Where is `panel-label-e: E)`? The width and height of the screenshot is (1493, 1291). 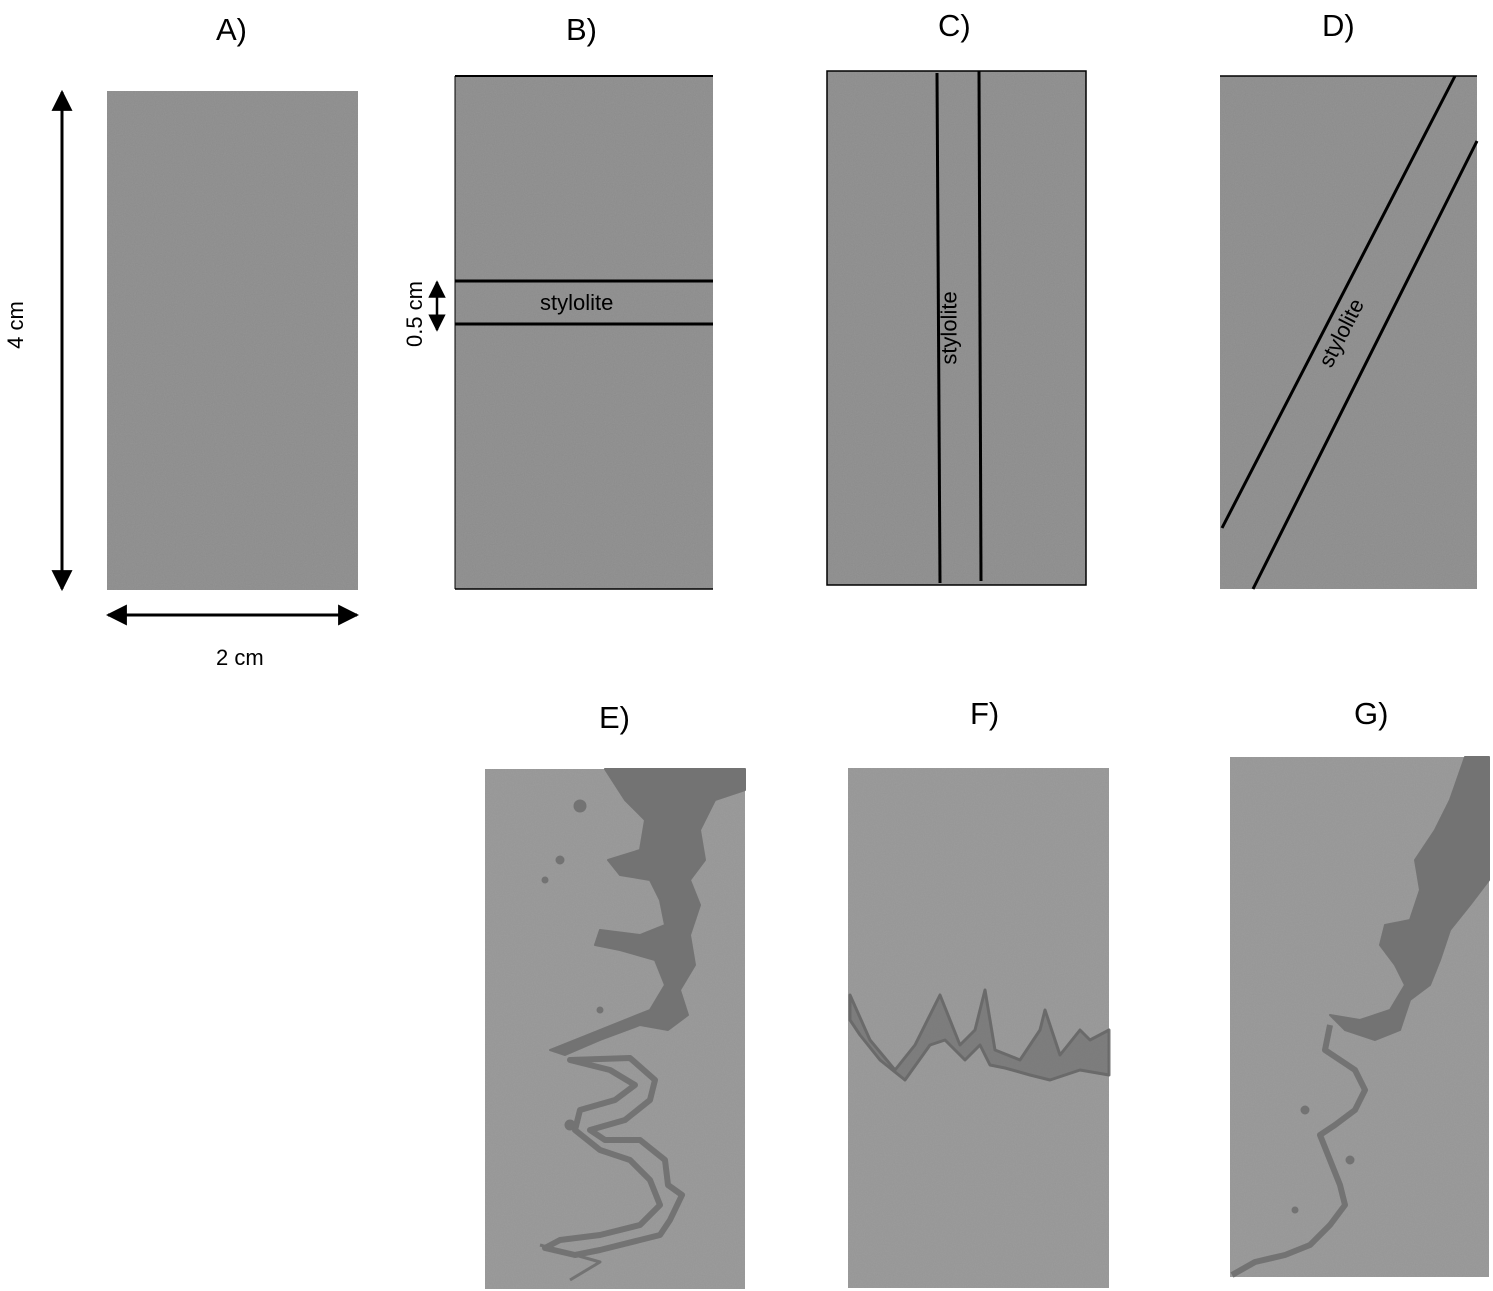
panel-label-e: E) is located at coordinates (614, 717).